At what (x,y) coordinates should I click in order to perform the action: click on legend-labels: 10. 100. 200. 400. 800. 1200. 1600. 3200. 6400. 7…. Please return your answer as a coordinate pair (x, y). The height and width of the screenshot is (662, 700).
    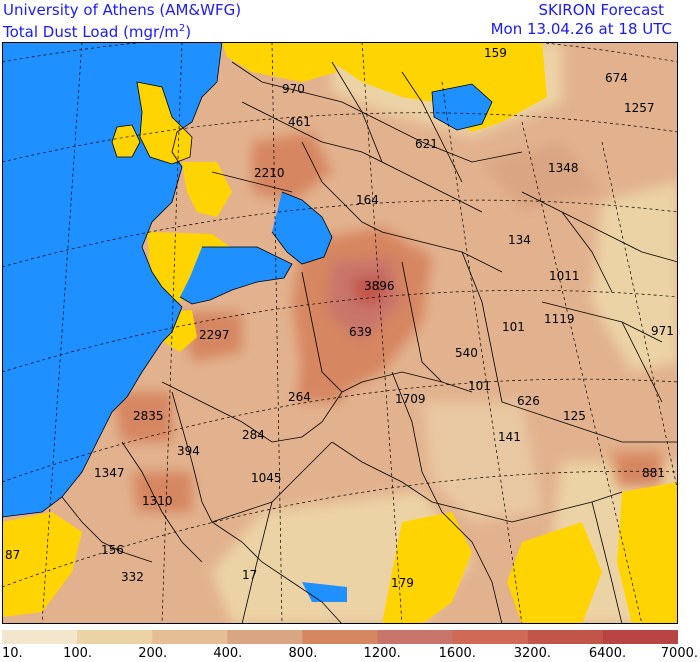
    Looking at the image, I should click on (350, 654).